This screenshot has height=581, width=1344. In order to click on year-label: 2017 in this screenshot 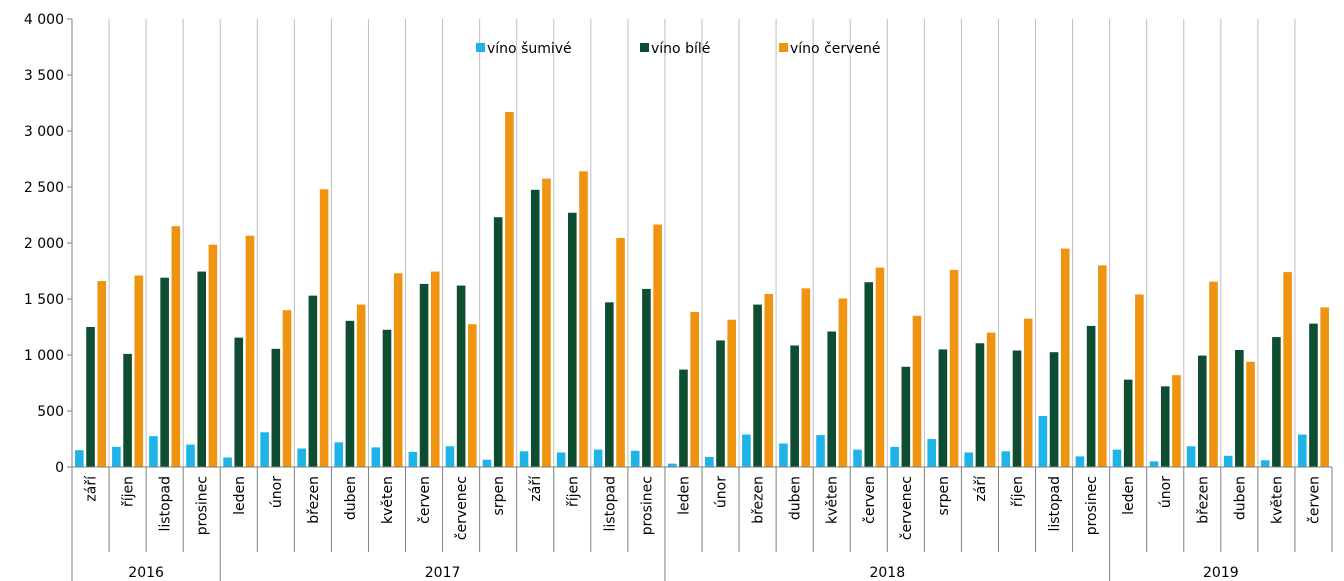, I will do `click(443, 573)`.